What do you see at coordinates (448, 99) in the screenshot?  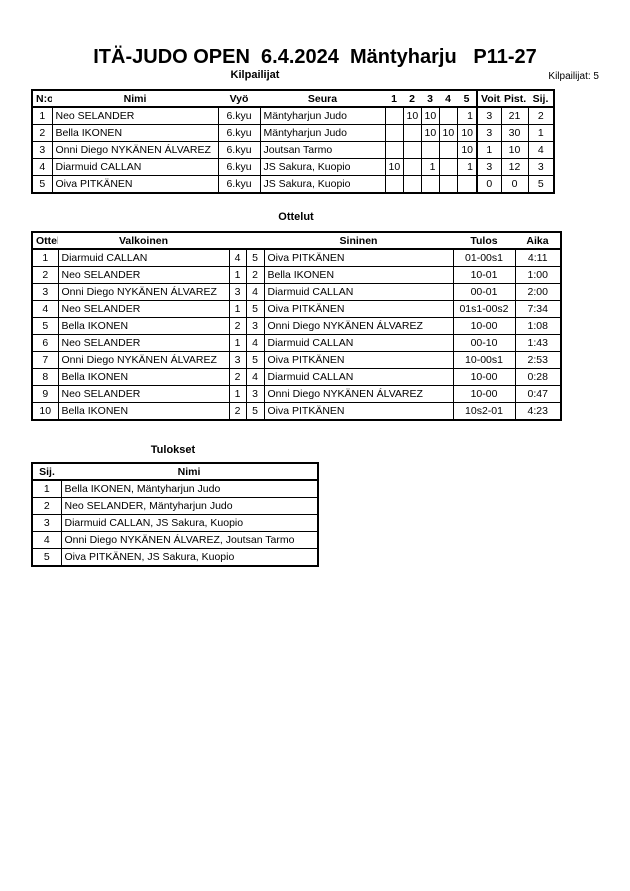 I see `column-header: 4` at bounding box center [448, 99].